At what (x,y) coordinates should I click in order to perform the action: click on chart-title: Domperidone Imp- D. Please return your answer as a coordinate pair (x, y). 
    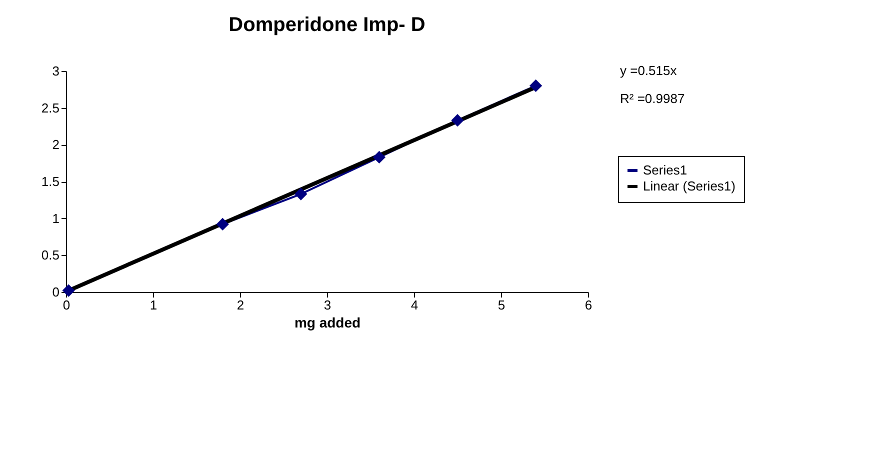
    Looking at the image, I should click on (327, 25).